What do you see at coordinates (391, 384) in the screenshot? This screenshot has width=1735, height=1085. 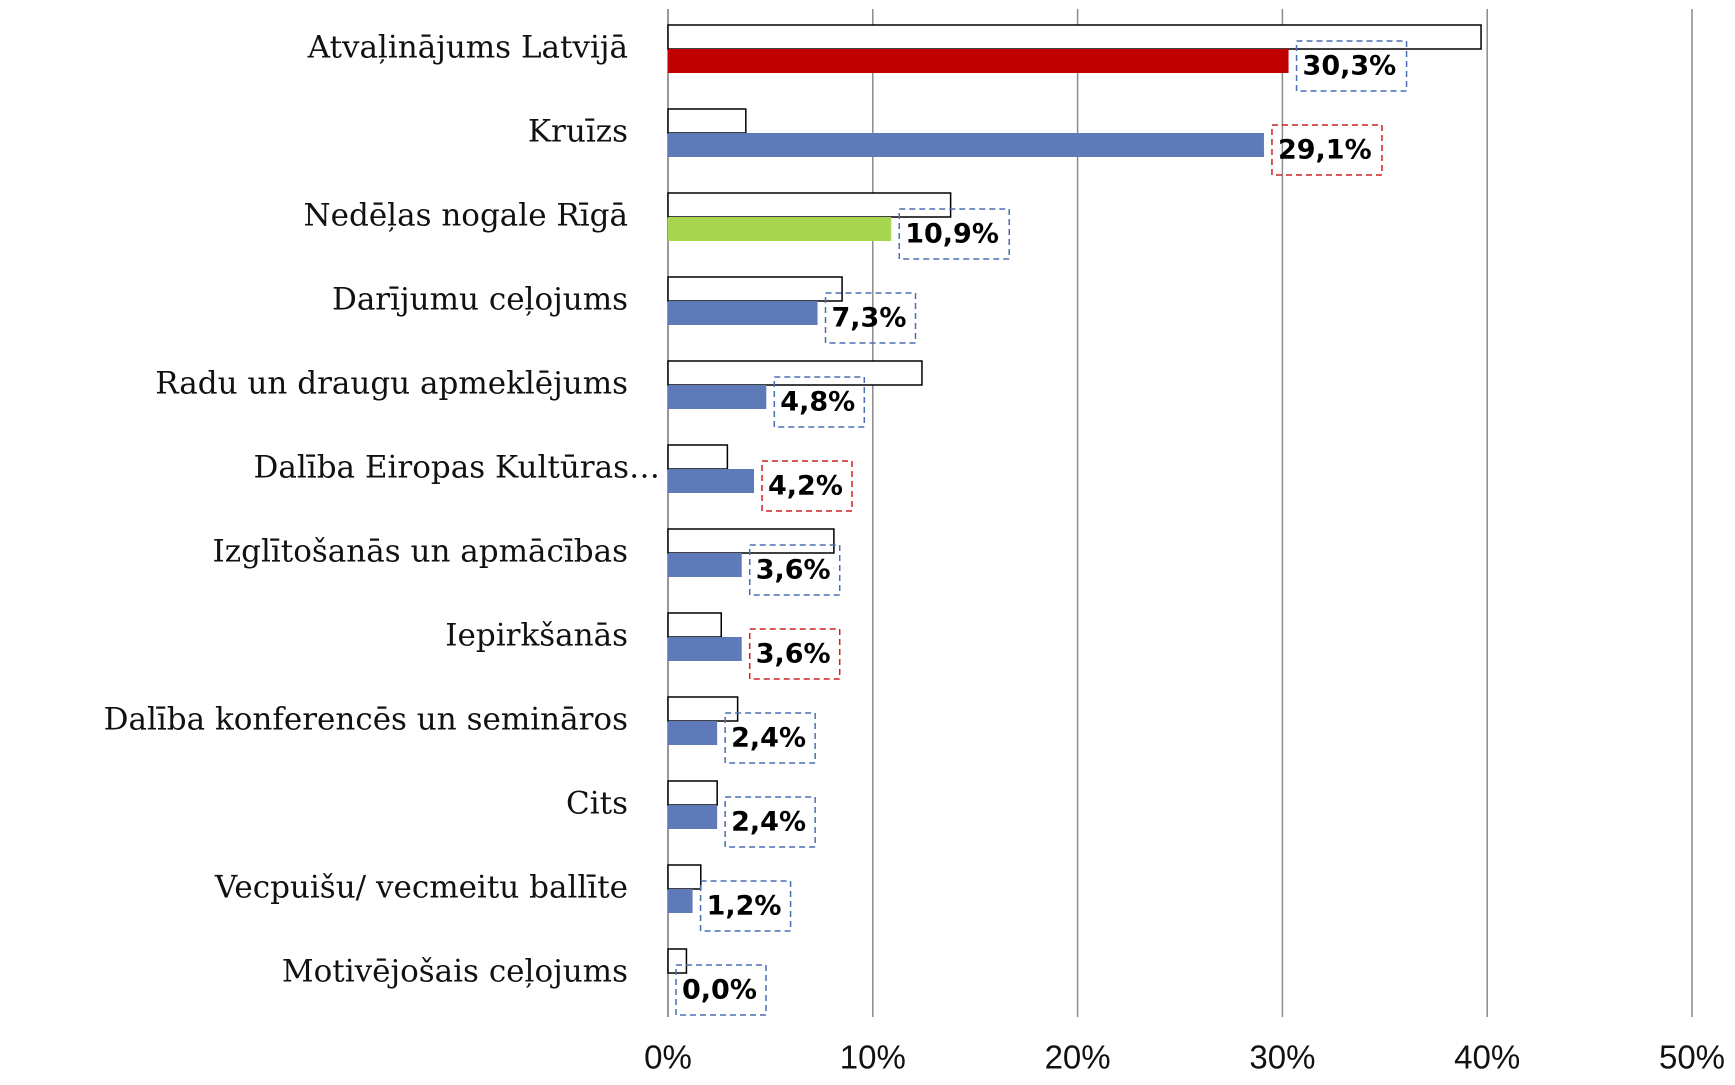 I see `category-label: Radu un draugu apmeklējums` at bounding box center [391, 384].